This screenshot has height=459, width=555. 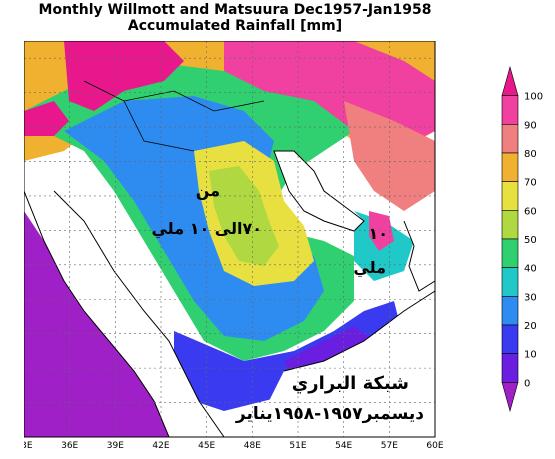 What do you see at coordinates (206, 446) in the screenshot?
I see `lon-tick-label: 45E` at bounding box center [206, 446].